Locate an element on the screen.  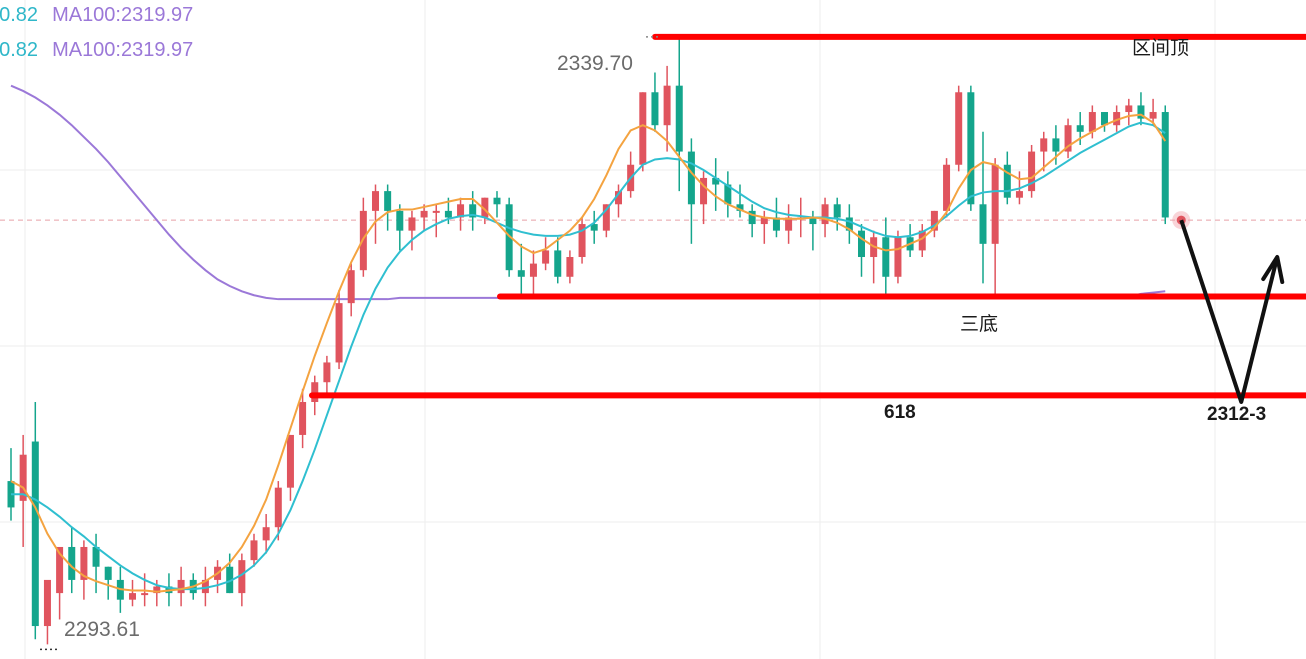
projection-arrow is located at coordinates (1232, 311).